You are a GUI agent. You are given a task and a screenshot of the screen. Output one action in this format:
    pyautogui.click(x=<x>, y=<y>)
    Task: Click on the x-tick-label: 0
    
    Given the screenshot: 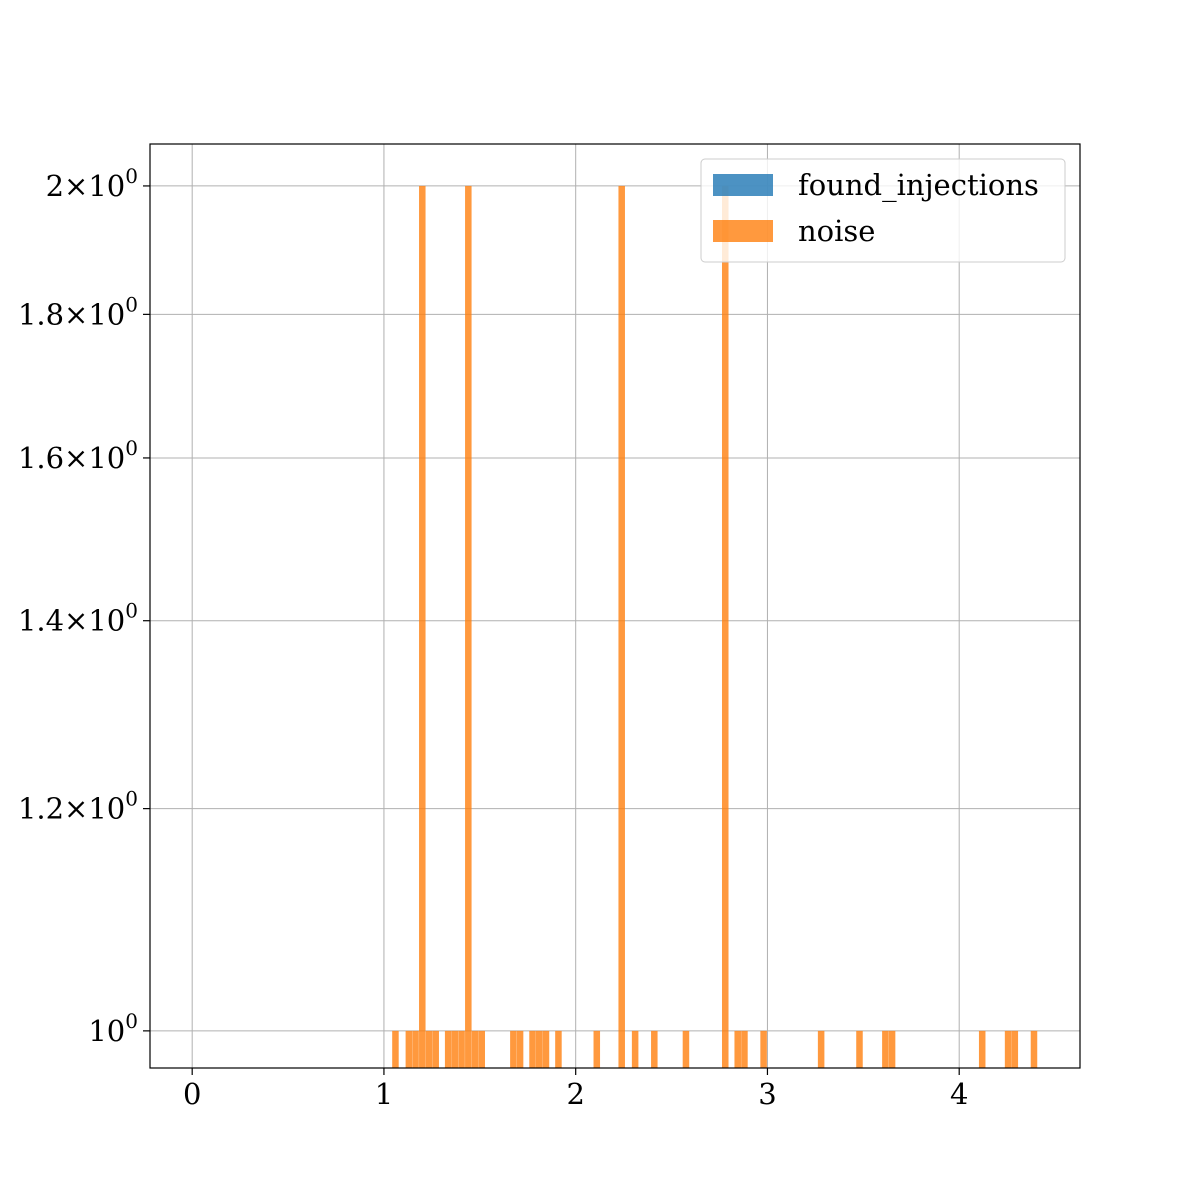 What is the action you would take?
    pyautogui.click(x=192, y=1094)
    